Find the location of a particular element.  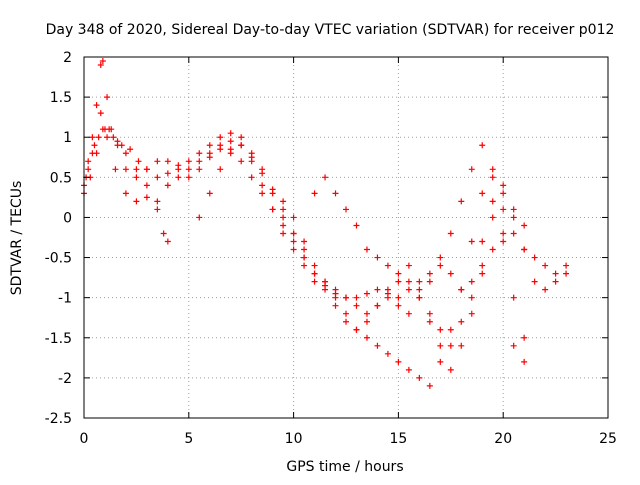

y-tick-label: 1 is located at coordinates (67, 138).